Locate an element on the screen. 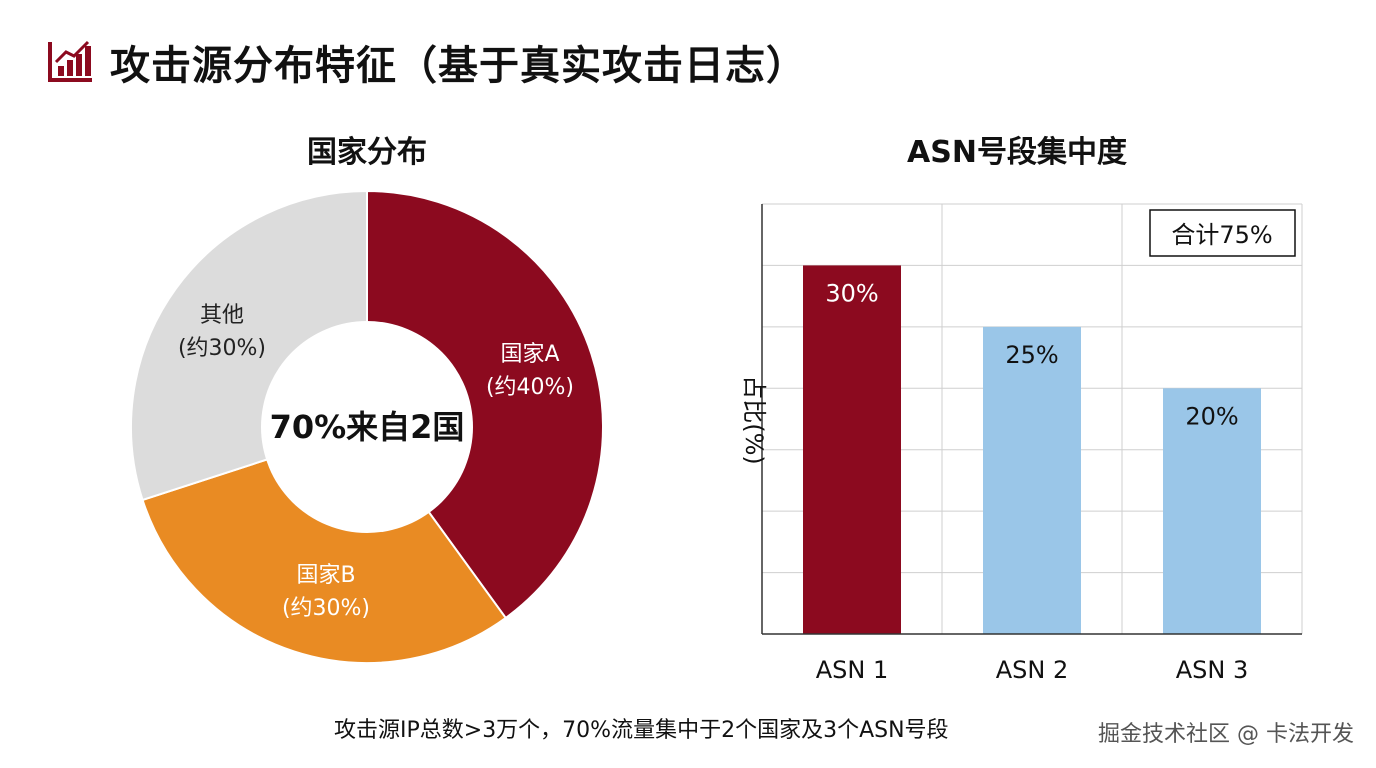 This screenshot has width=1376, height=768. total-annotation-box is located at coordinates (1222, 233).